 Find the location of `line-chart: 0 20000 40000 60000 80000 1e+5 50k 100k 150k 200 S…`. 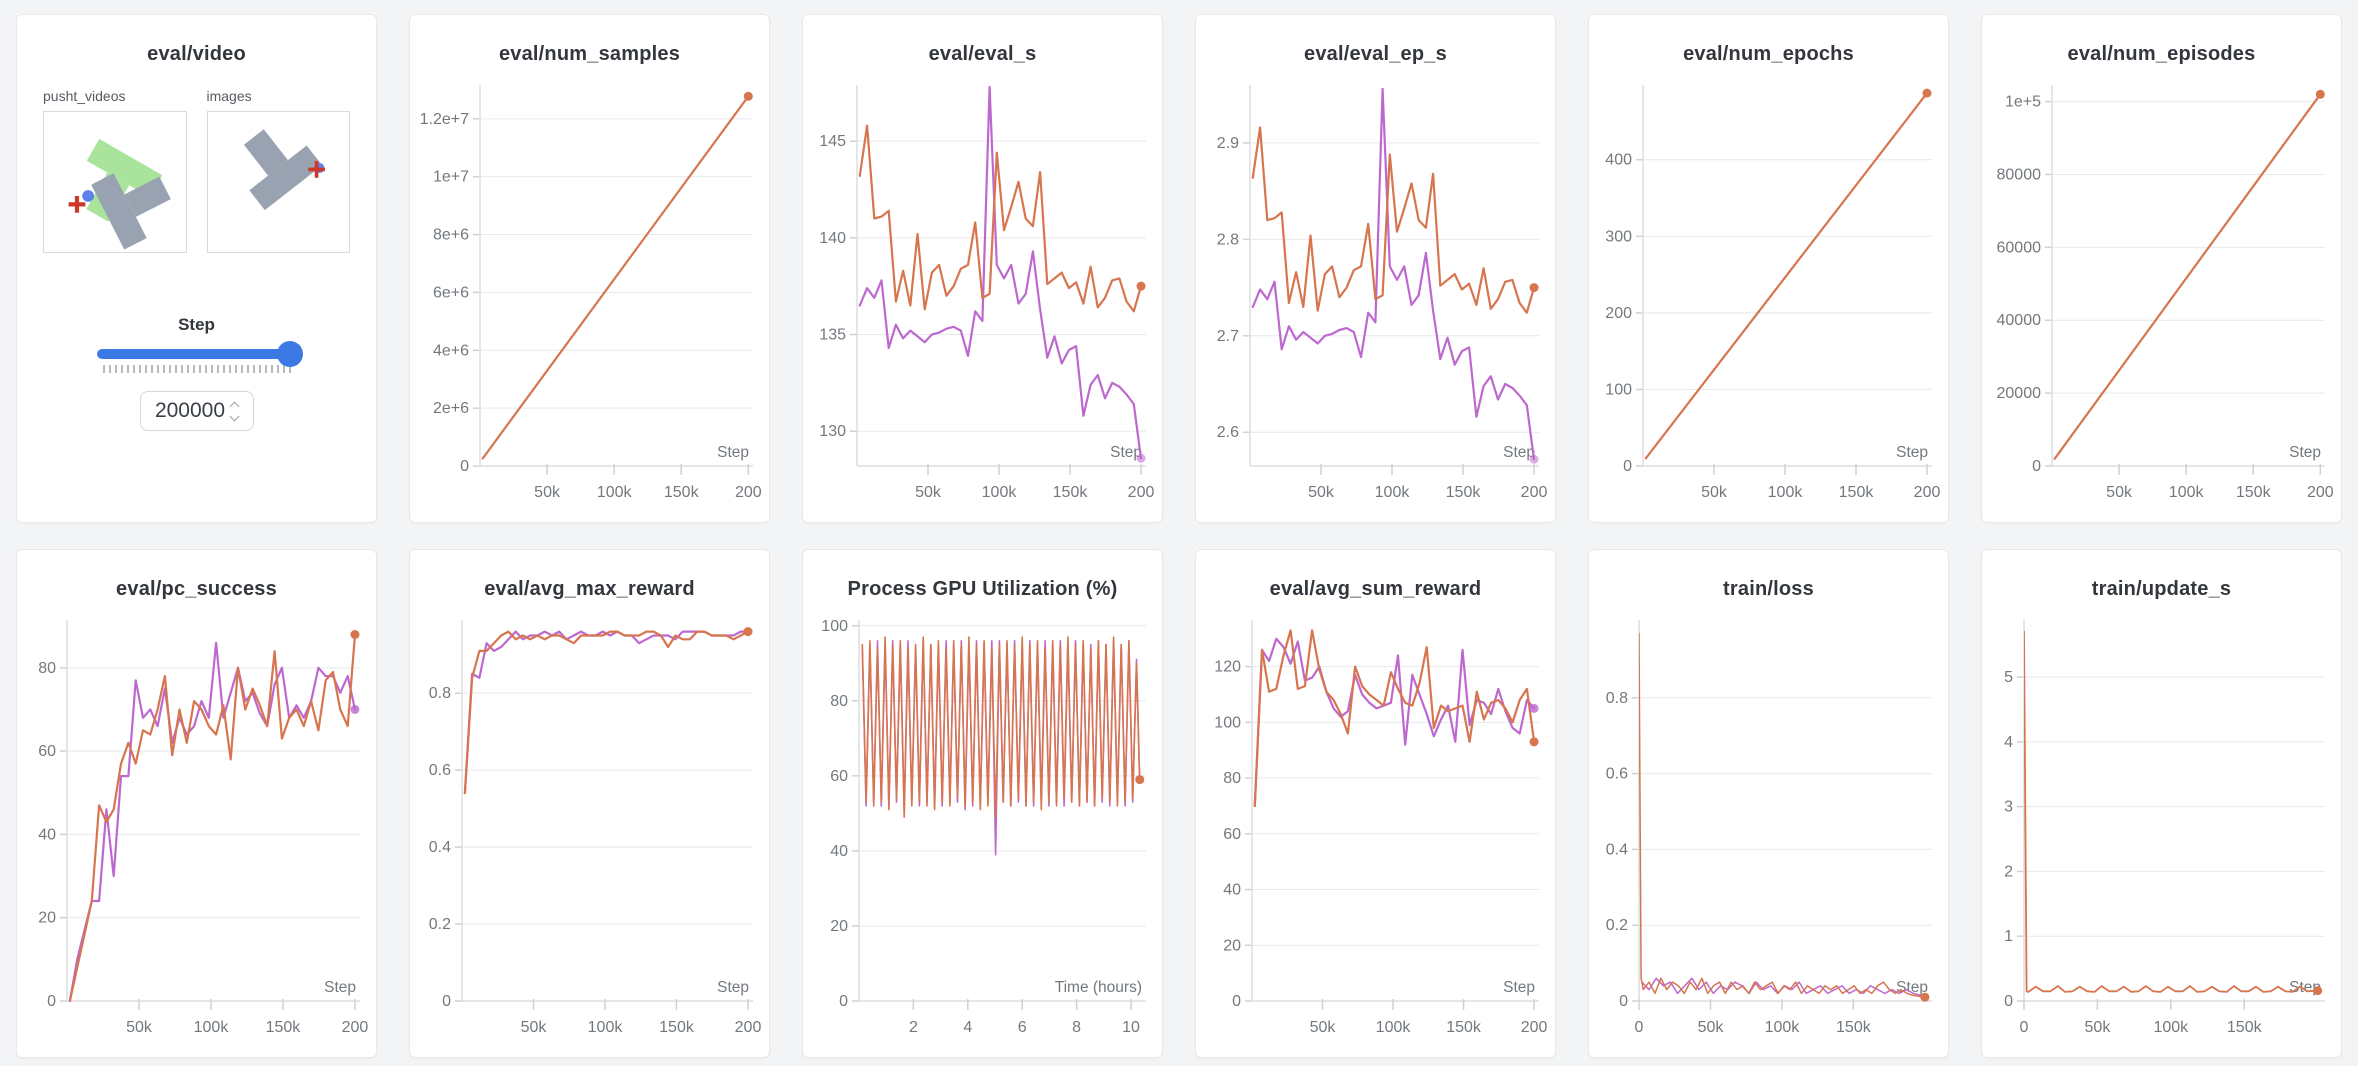

line-chart: 0 20000 40000 60000 80000 1e+5 50k 100k 150k 200 S… is located at coordinates (2162, 297).